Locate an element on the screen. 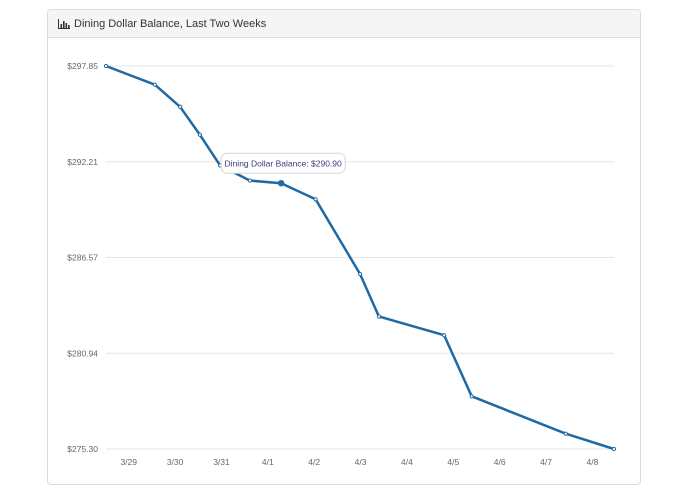  x-tick-label: 4/1 is located at coordinates (268, 462).